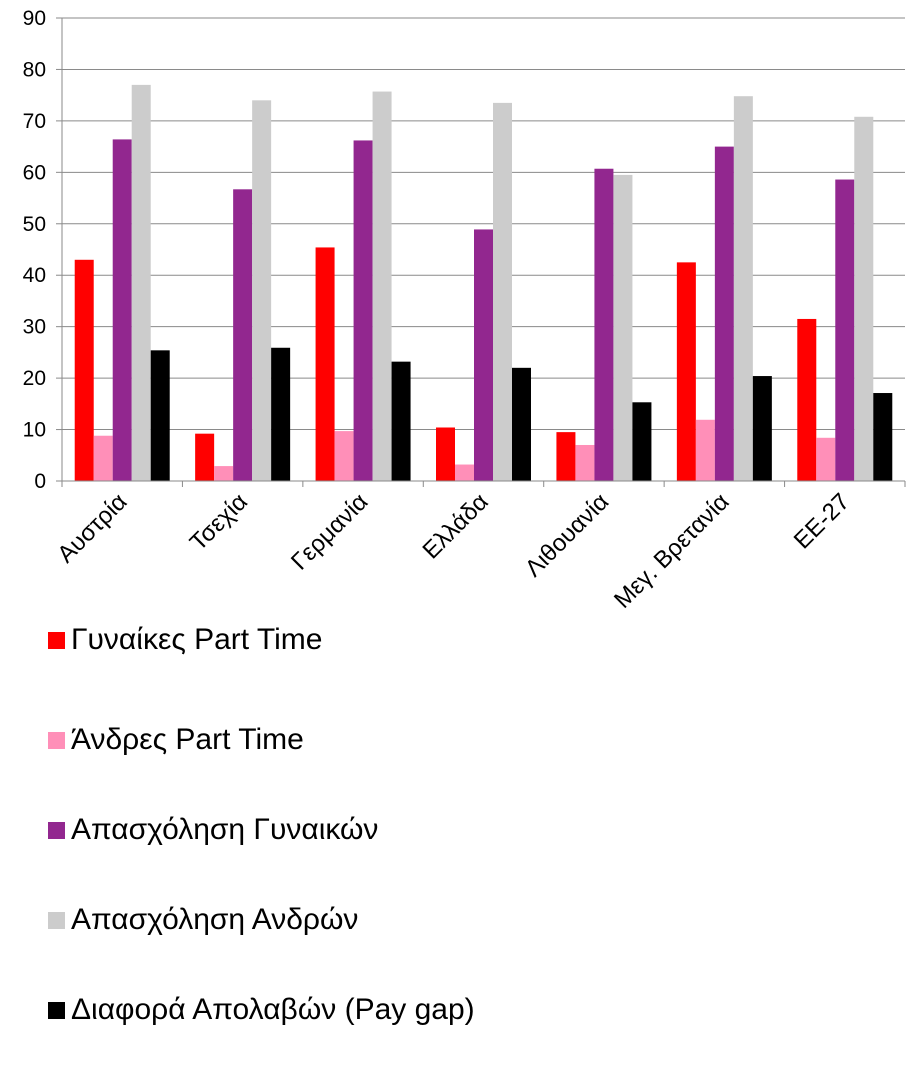 The height and width of the screenshot is (1073, 918). Describe the element at coordinates (219, 522) in the screenshot. I see `x-category-label: Τσεχία` at that location.